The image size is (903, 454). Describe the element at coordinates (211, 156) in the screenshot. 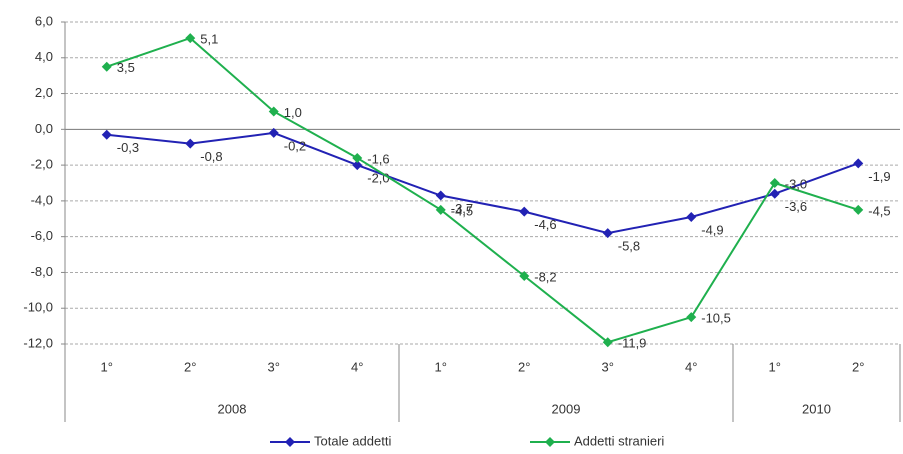

I see `data-label: -0,8` at that location.